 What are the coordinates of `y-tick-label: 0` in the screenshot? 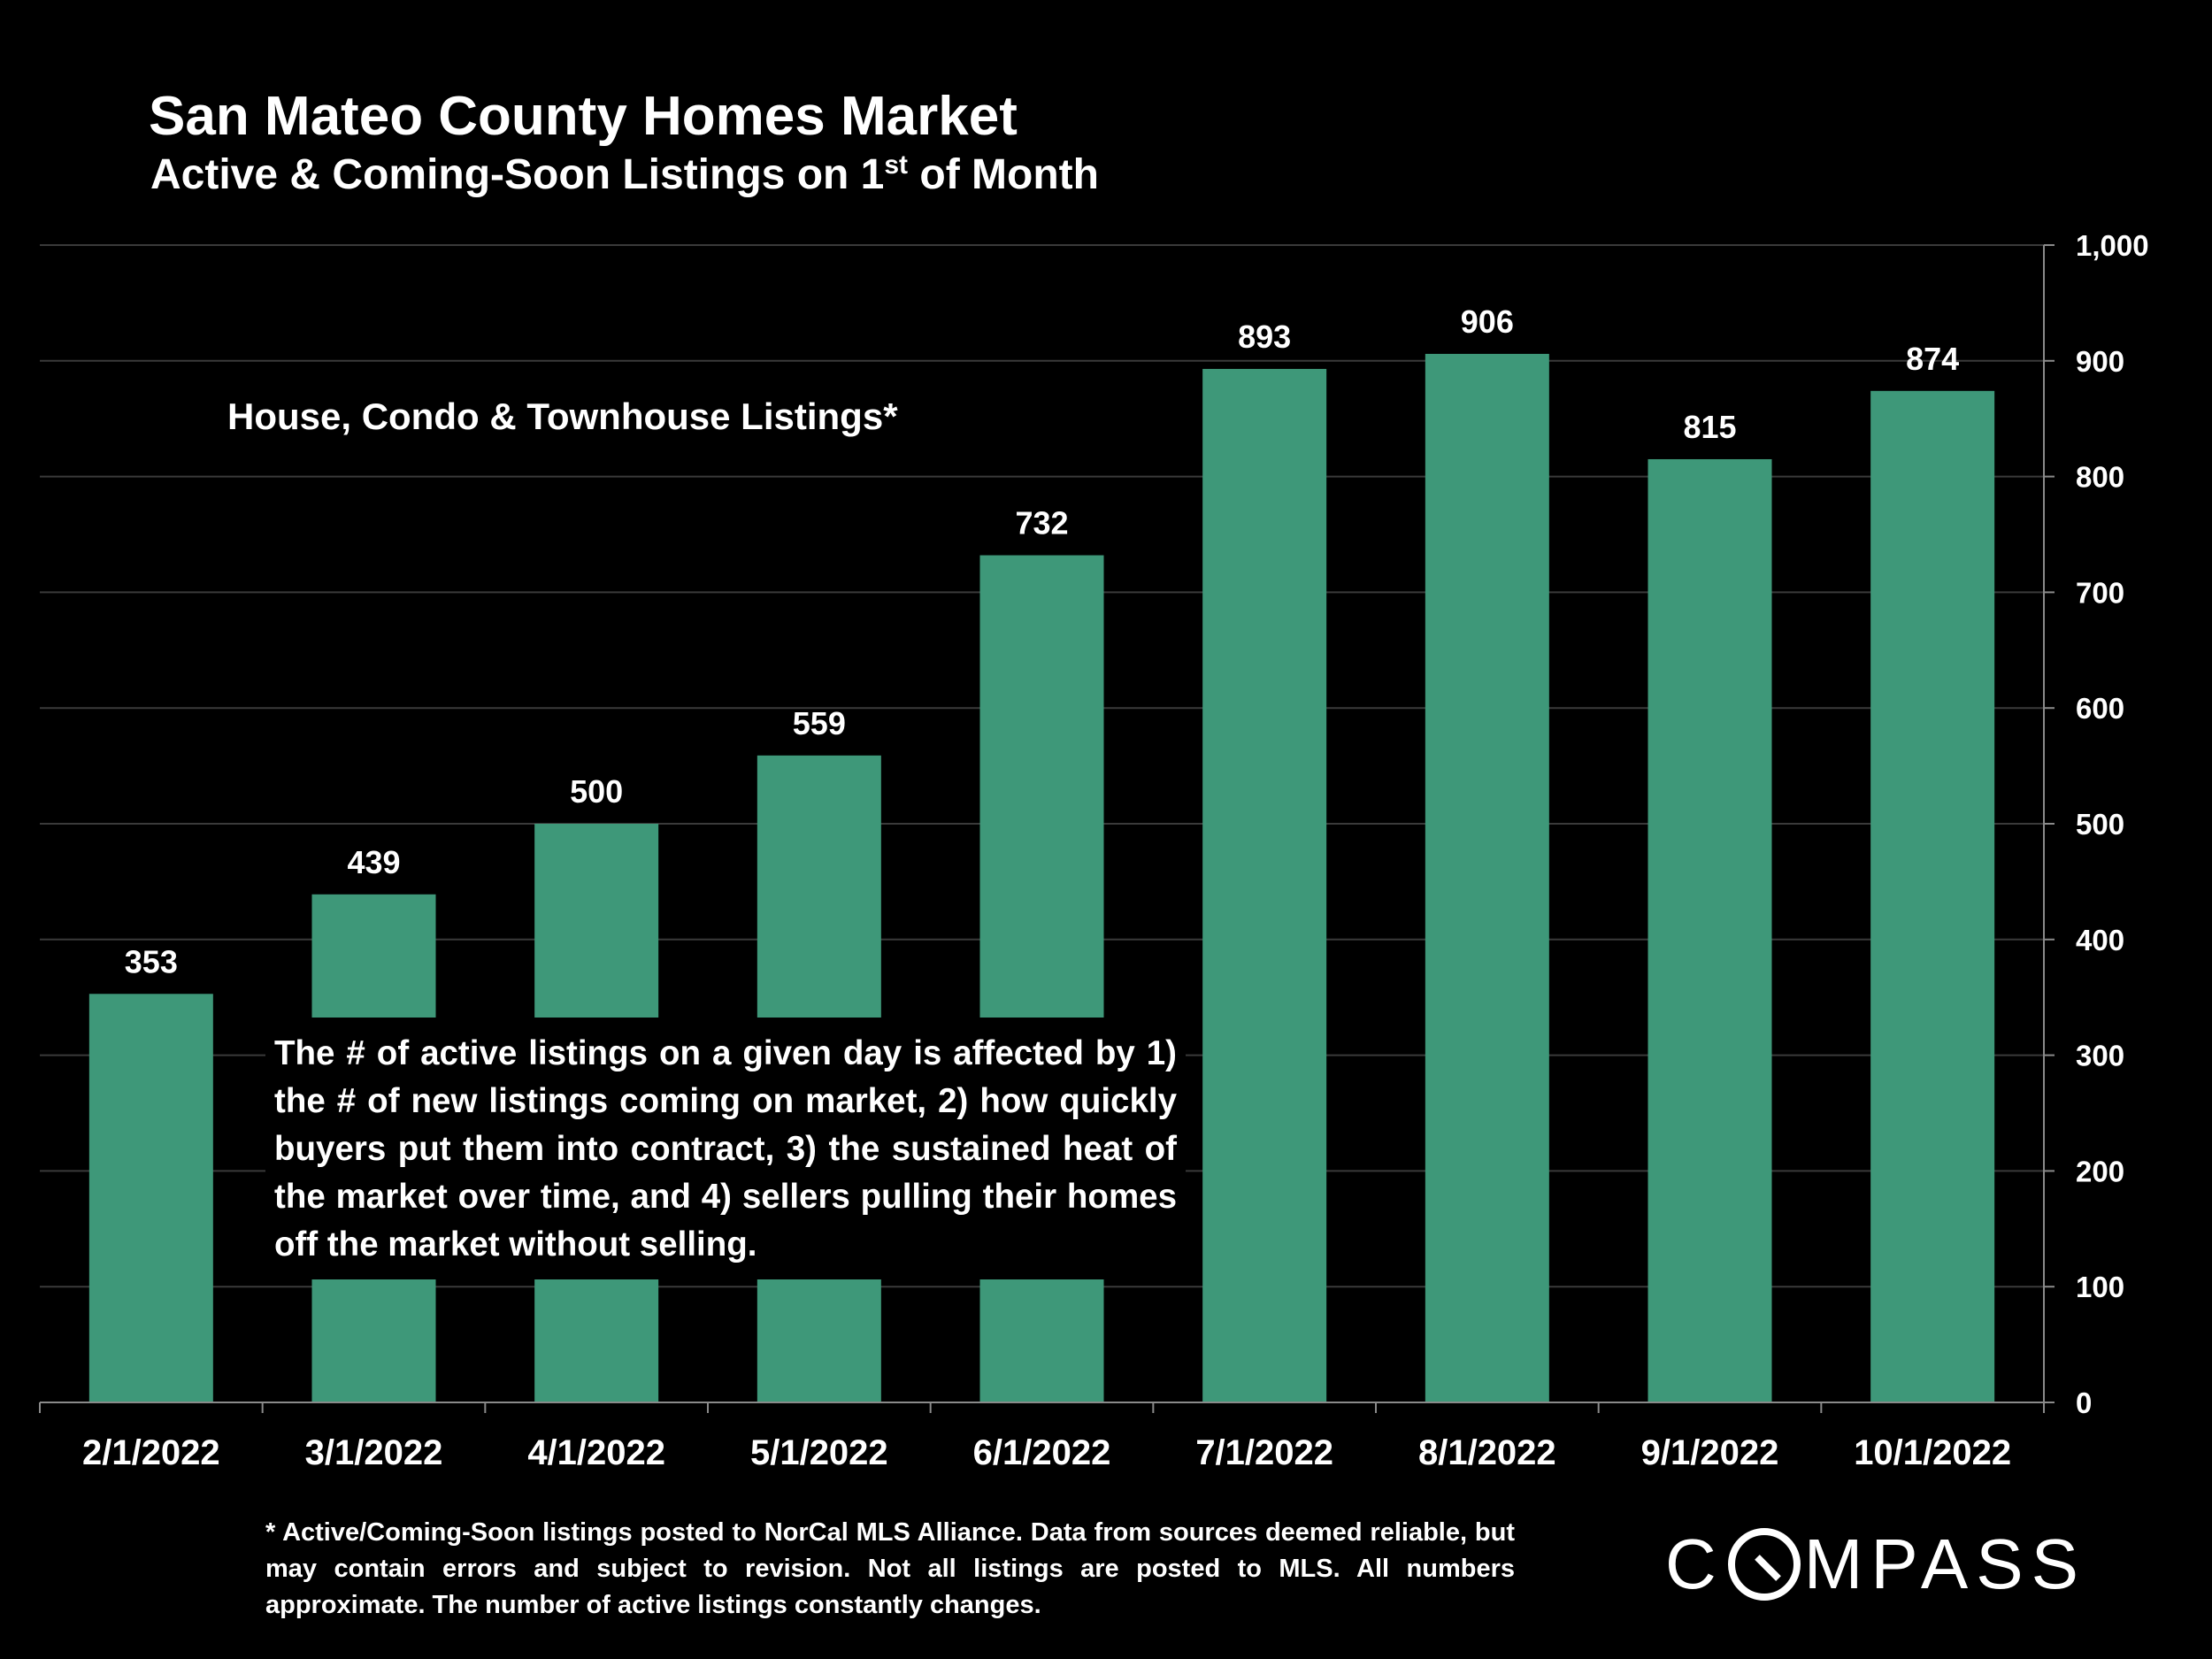 It's located at (2084, 1402).